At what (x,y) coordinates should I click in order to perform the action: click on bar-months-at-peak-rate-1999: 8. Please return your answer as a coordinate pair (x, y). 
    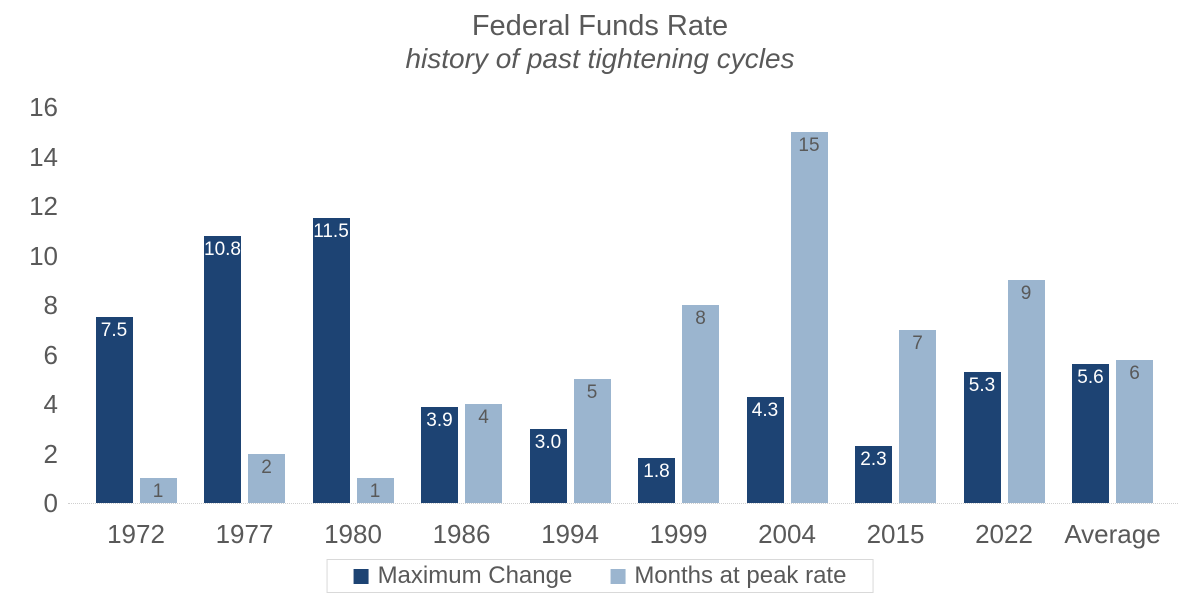
    Looking at the image, I should click on (700, 404).